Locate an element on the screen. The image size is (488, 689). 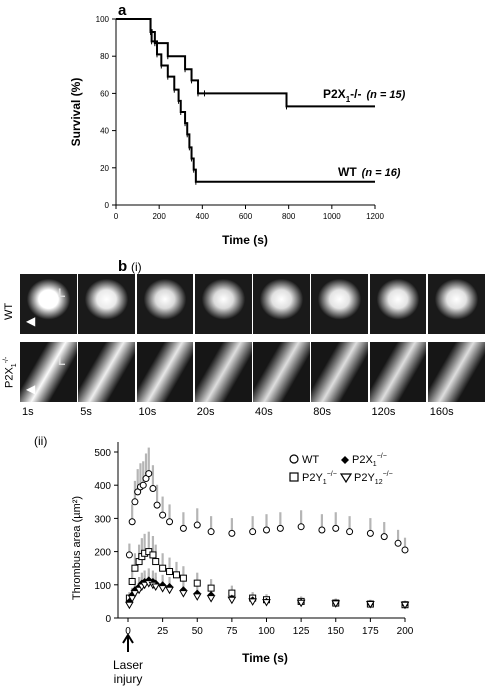
timepoint-label: 80s is located at coordinates (322, 412).